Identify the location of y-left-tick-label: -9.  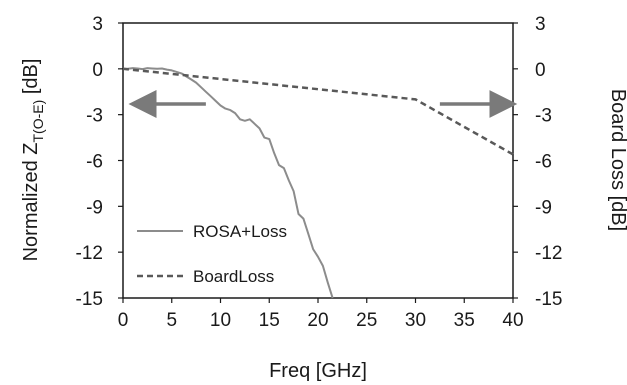
(94, 207).